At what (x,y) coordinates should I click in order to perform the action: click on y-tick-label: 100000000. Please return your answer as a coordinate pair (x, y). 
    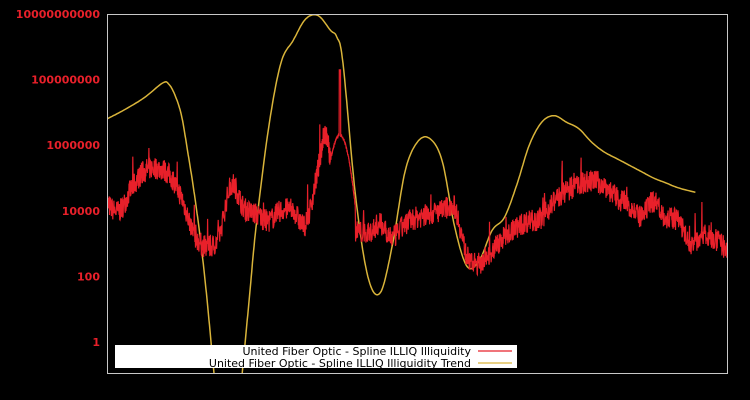
    Looking at the image, I should click on (65, 80).